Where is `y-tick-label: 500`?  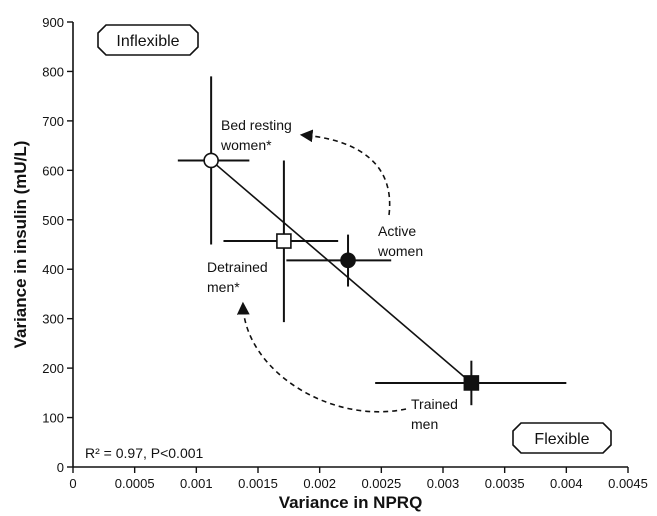 y-tick-label: 500 is located at coordinates (53, 220).